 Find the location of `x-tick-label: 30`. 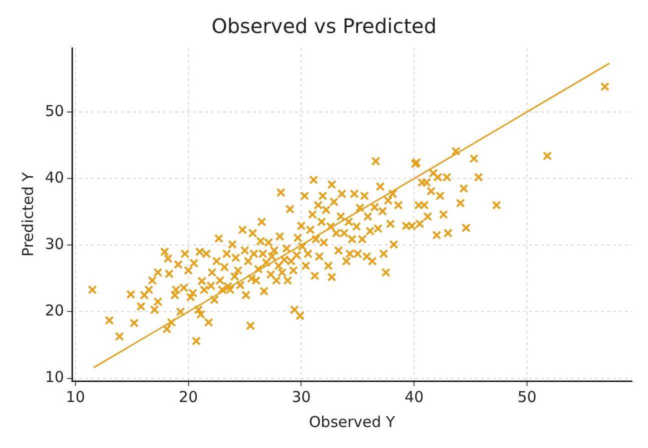

x-tick-label: 30 is located at coordinates (301, 397).